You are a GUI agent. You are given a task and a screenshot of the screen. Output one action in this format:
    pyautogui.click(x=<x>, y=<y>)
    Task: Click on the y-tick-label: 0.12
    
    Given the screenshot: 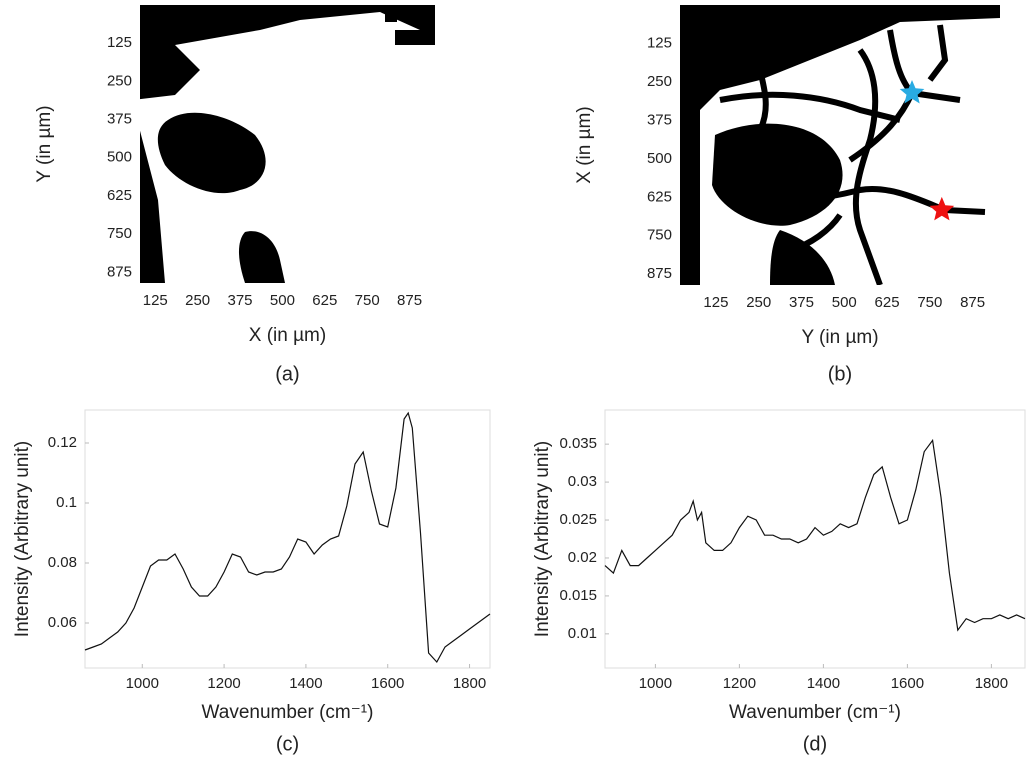 What is the action you would take?
    pyautogui.click(x=62, y=442)
    